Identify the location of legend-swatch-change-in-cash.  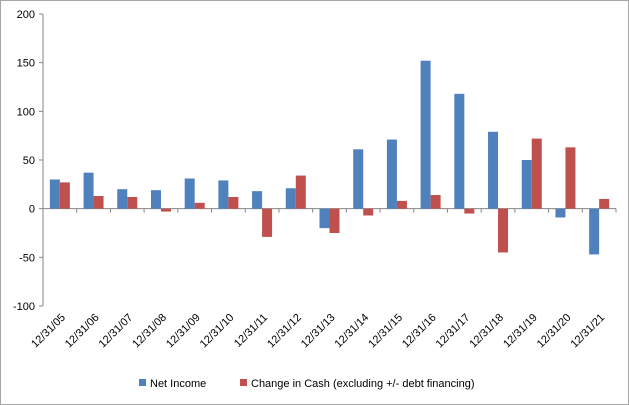
(243, 382).